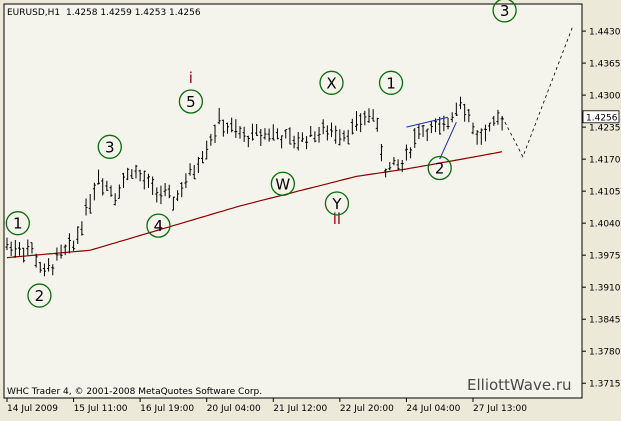 This screenshot has width=621, height=421. I want to click on x-tick-label: 22 Jul 20:00, so click(367, 409).